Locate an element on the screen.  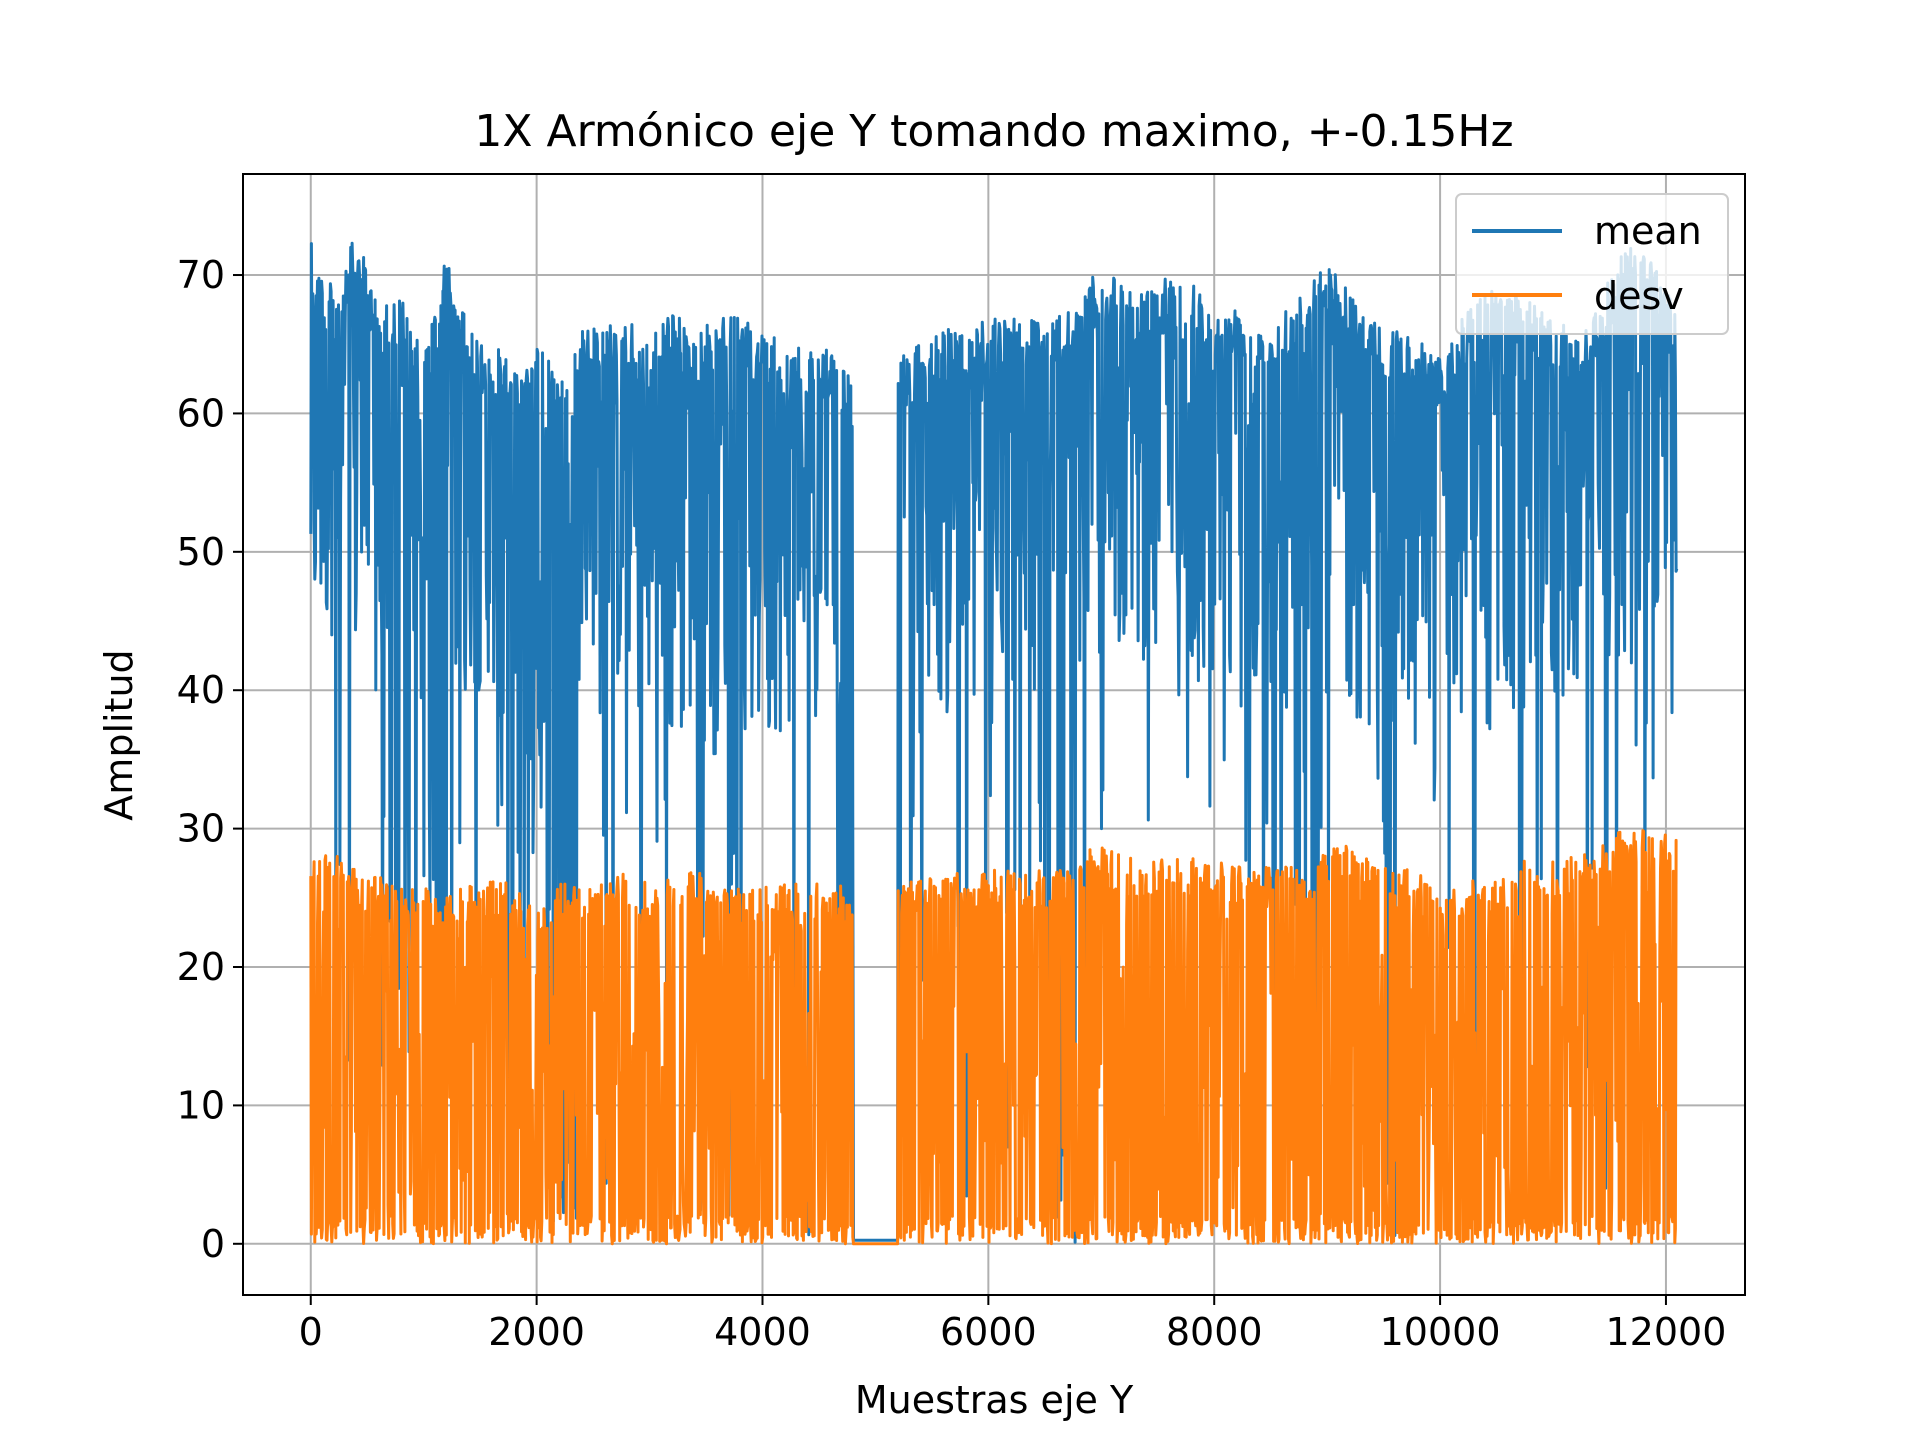
y-tick-label: 60 is located at coordinates (201, 413).